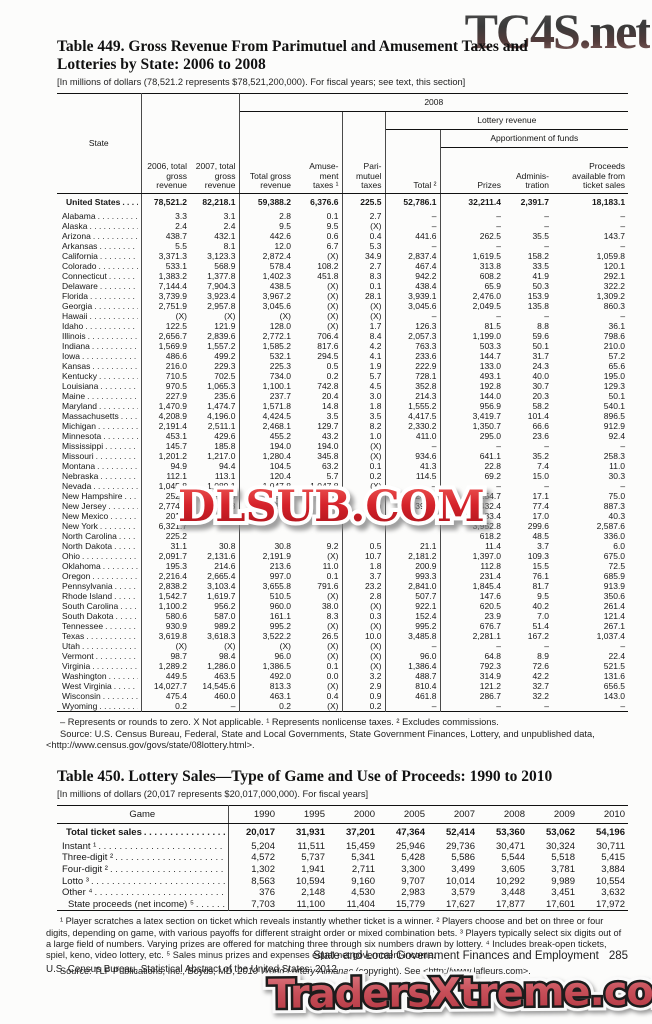 Image resolution: width=652 pixels, height=1024 pixels. Describe the element at coordinates (313, 869) in the screenshot. I see `value-cell: 1,941` at that location.